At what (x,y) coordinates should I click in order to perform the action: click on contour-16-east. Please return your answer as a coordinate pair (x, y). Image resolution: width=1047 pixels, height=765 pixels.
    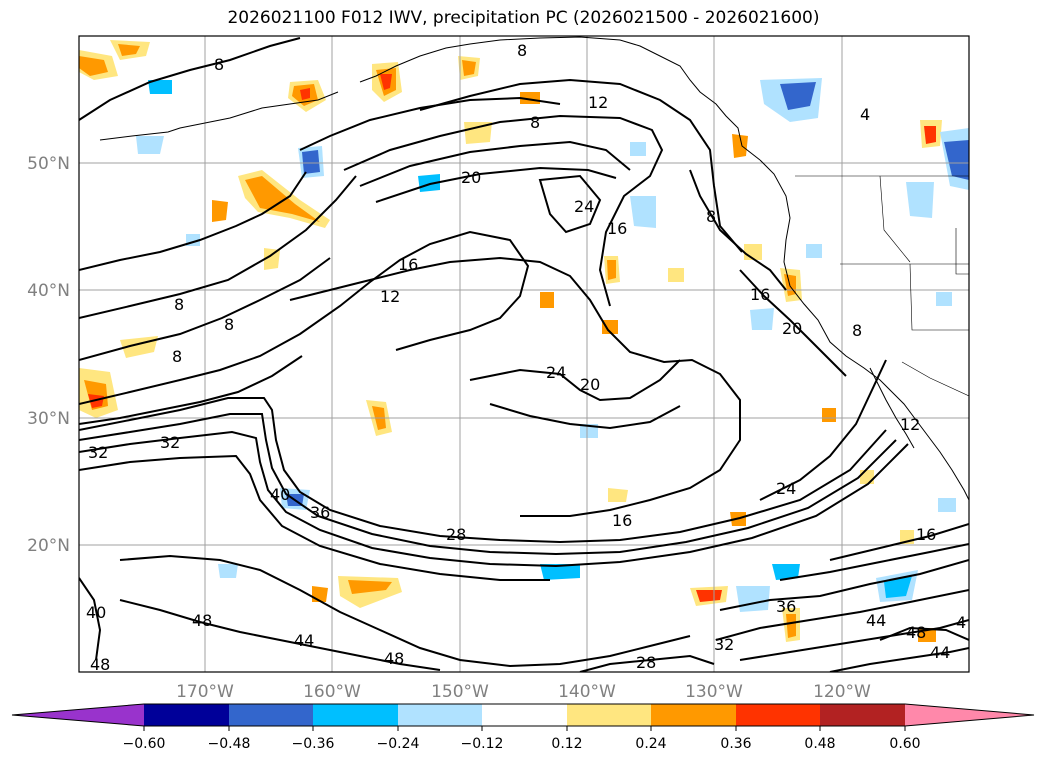
    Looking at the image, I should click on (793, 323).